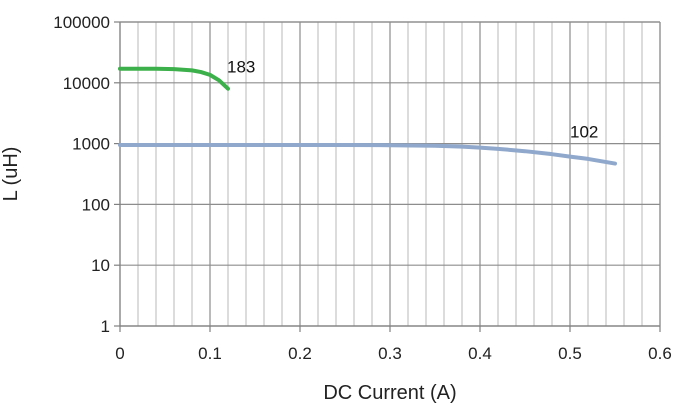 The width and height of the screenshot is (693, 408). I want to click on y-tick-label: 100, so click(96, 204).